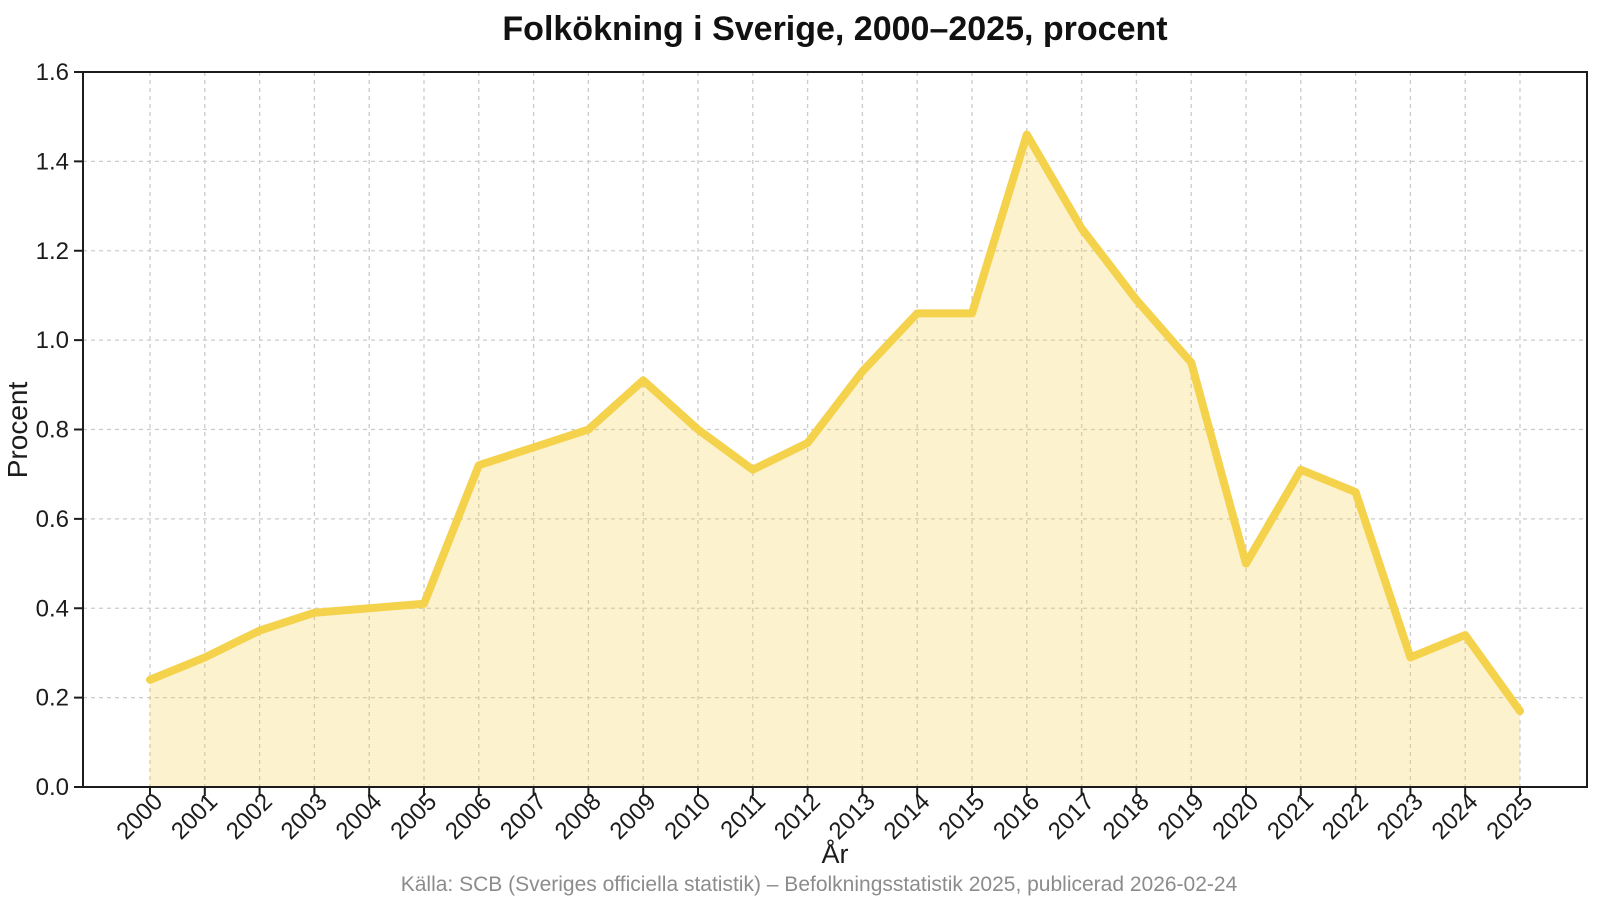 The height and width of the screenshot is (924, 1600). I want to click on y-tick-label-0.0: 0.0, so click(52, 787).